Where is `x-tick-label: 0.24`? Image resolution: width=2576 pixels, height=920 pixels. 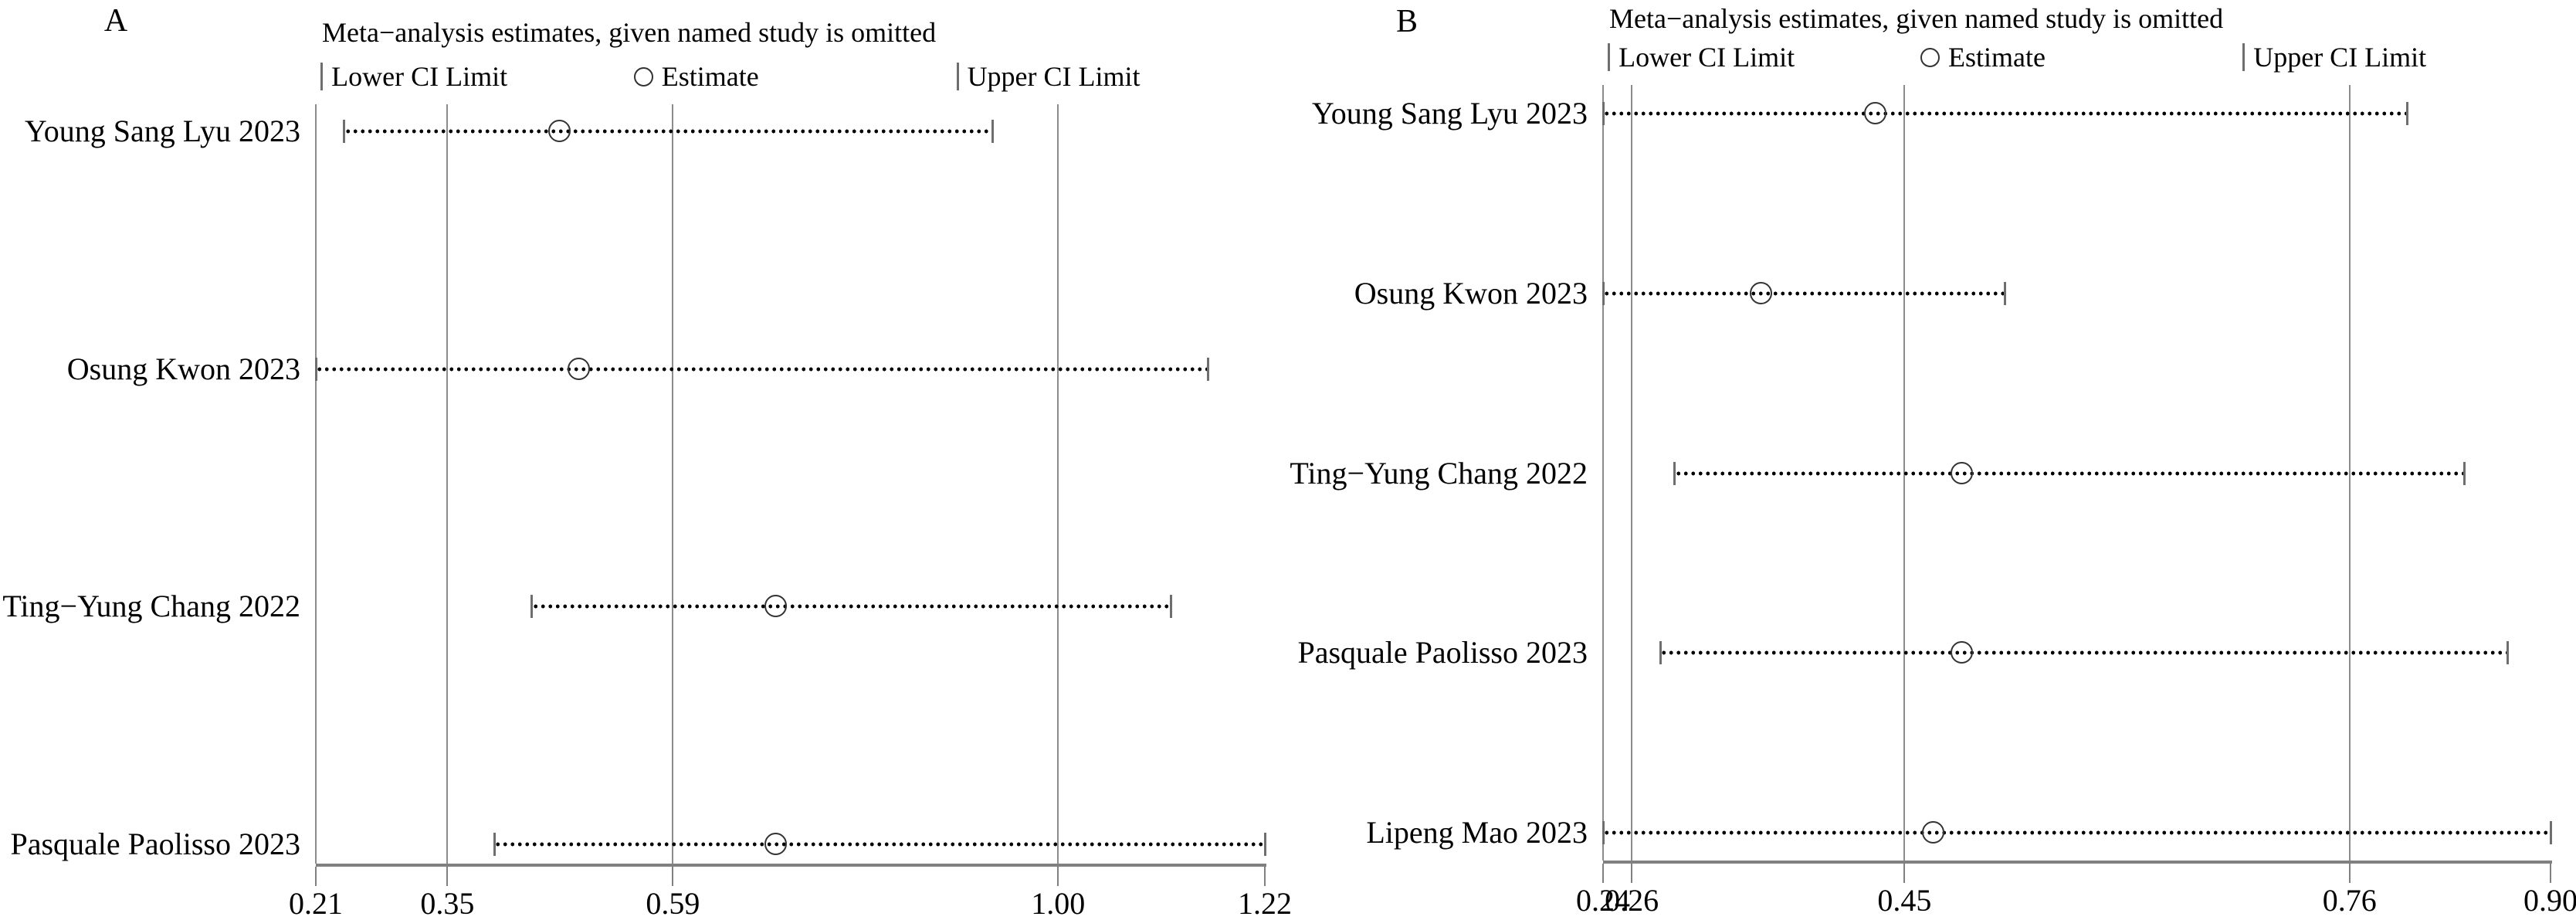 x-tick-label: 0.24 is located at coordinates (1603, 900).